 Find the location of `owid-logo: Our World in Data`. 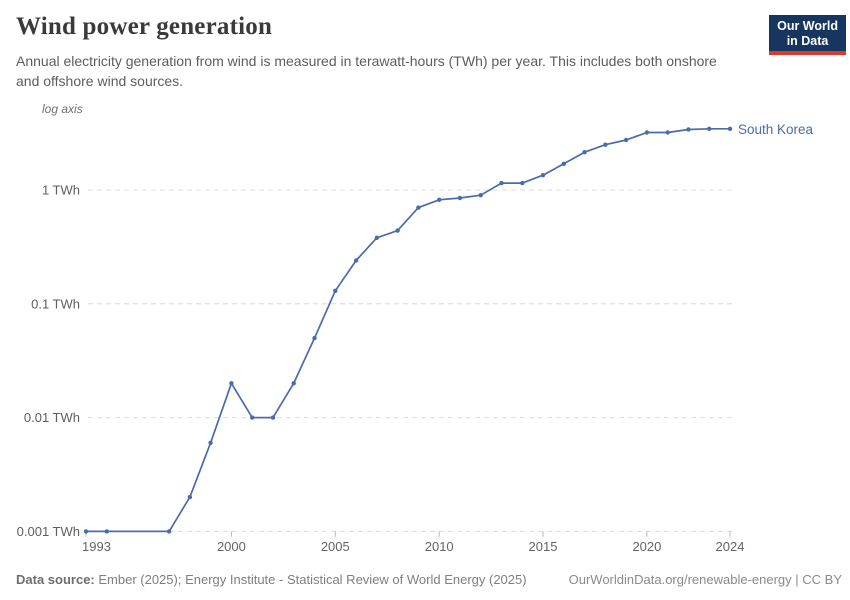

owid-logo: Our World in Data is located at coordinates (807, 35).